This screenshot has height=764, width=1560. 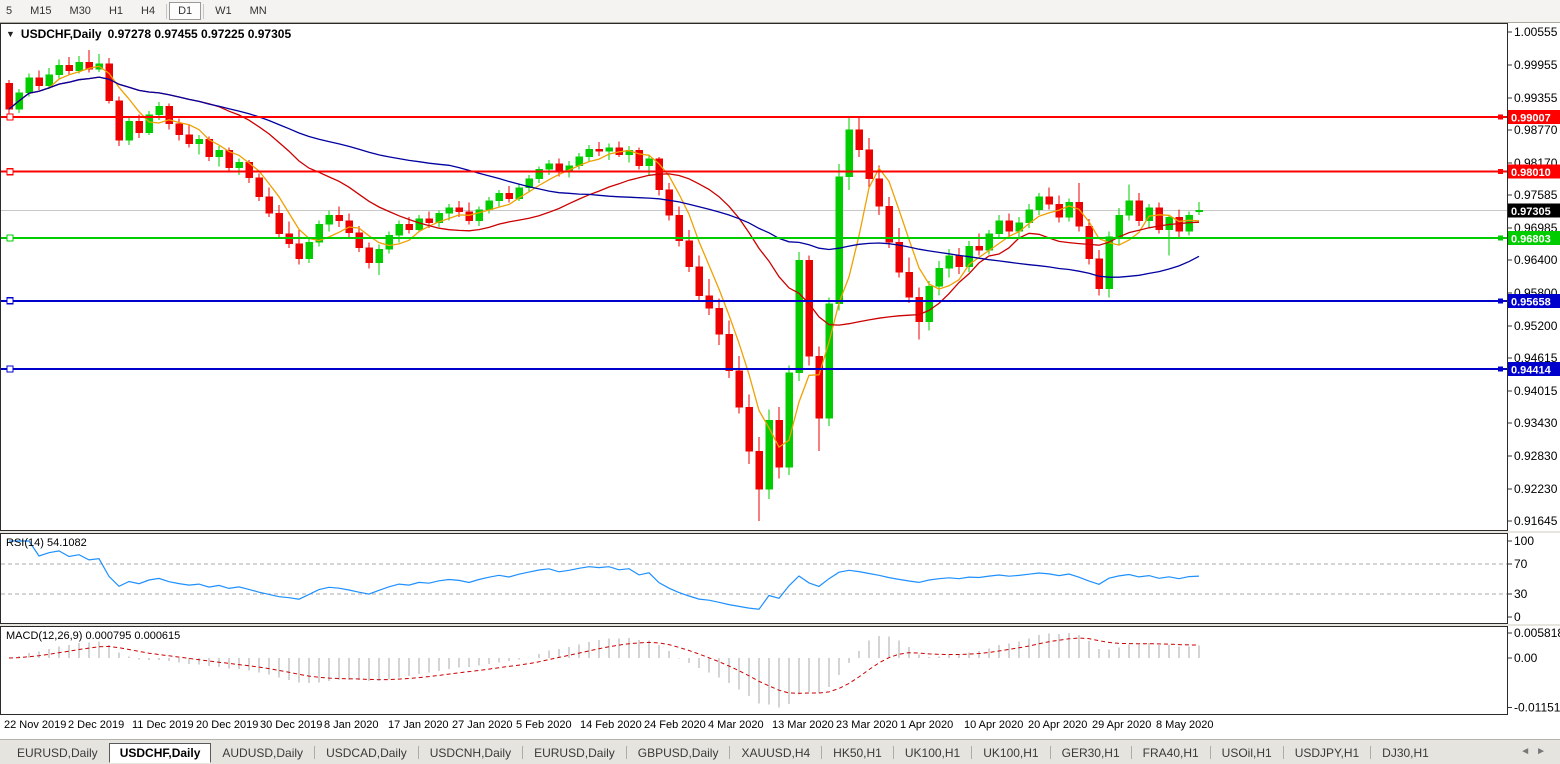 I want to click on svg-text: 0.92830, so click(x=1536, y=456).